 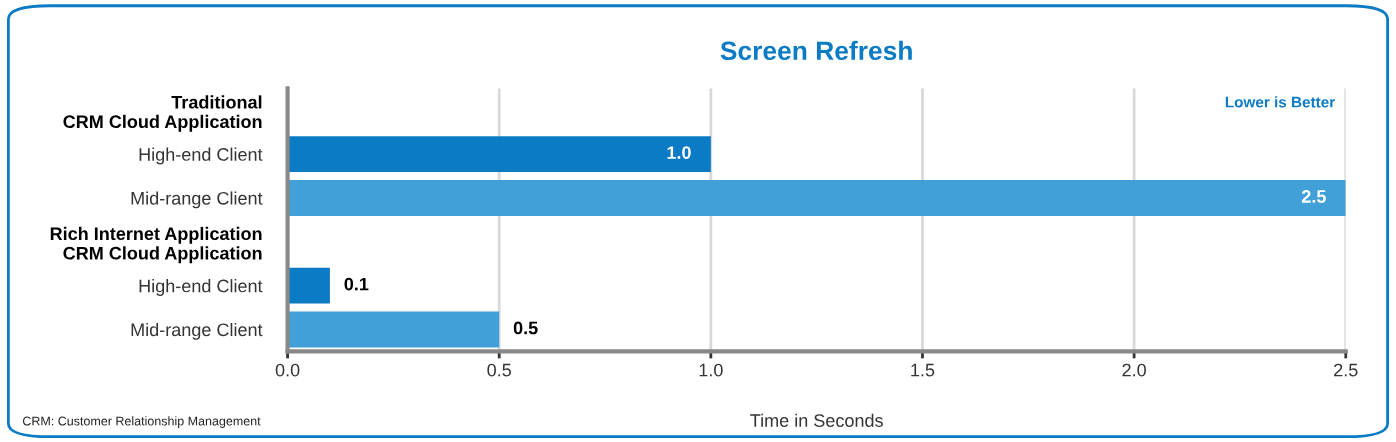 What do you see at coordinates (711, 370) in the screenshot?
I see `x-tick-label: 1.0` at bounding box center [711, 370].